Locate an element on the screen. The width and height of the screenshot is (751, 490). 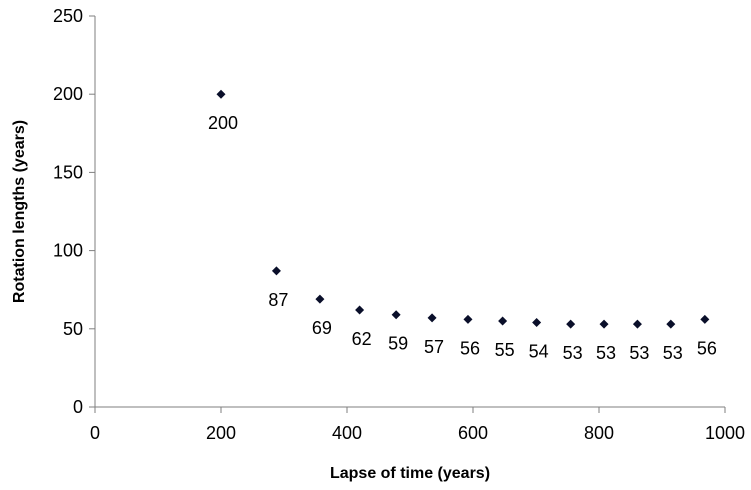
x-tick-label: 400 is located at coordinates (347, 433).